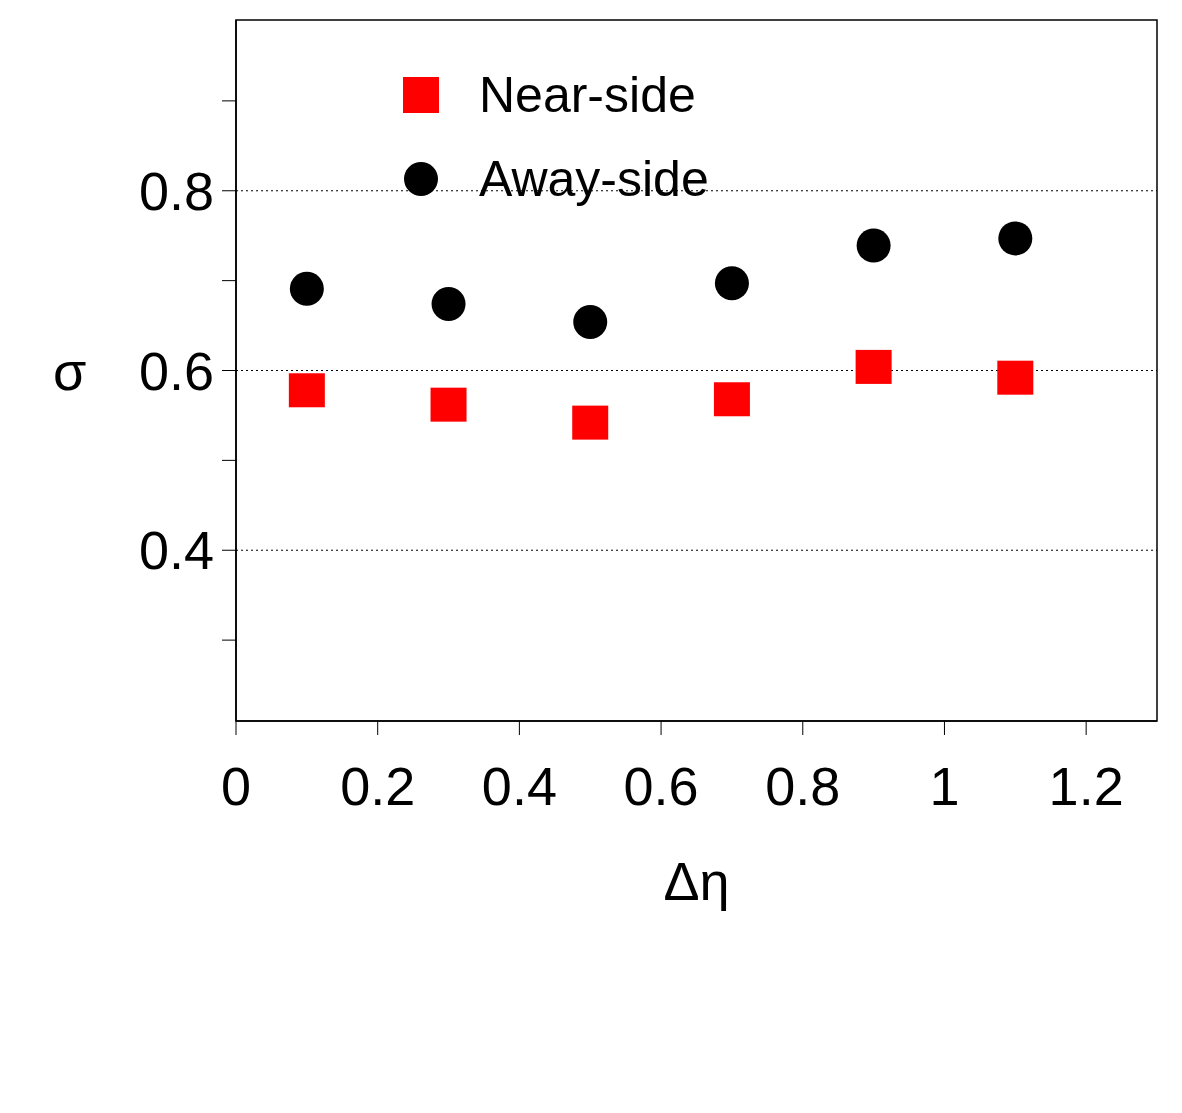 Image resolution: width=1182 pixels, height=1113 pixels. What do you see at coordinates (587, 95) in the screenshot?
I see `legend-label: Near-side` at bounding box center [587, 95].